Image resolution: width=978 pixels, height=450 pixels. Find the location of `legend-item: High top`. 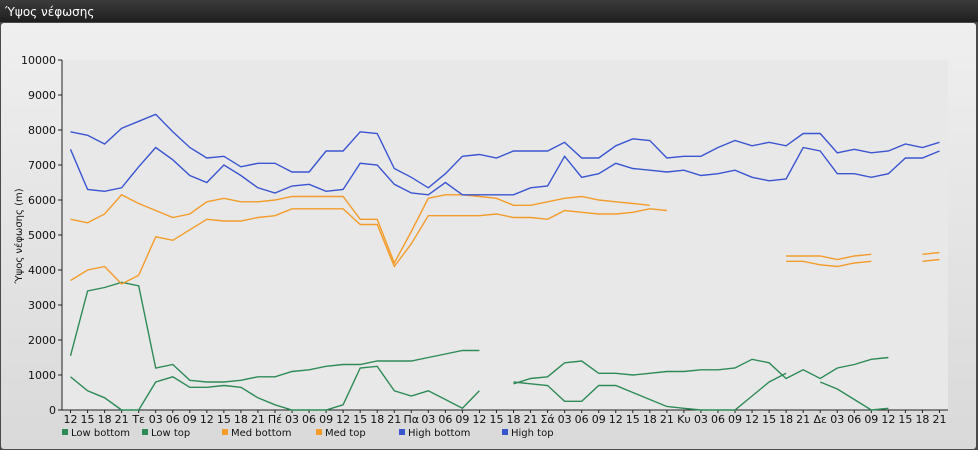

legend-item: High top is located at coordinates (528, 433).